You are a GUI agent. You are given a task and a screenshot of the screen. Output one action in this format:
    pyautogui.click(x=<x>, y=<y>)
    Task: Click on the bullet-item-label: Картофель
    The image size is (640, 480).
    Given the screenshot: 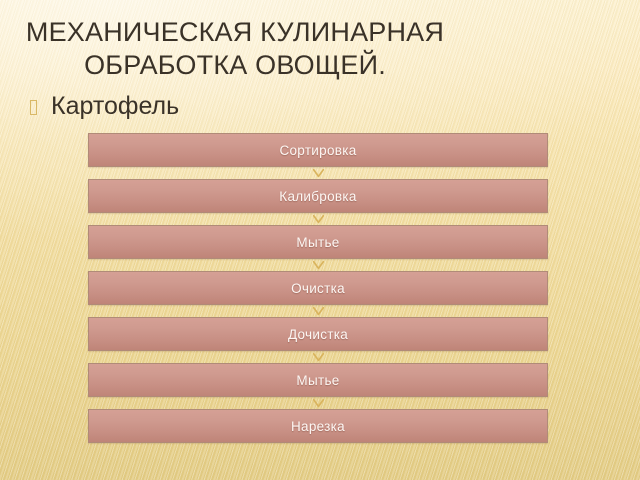 What is the action you would take?
    pyautogui.click(x=115, y=106)
    